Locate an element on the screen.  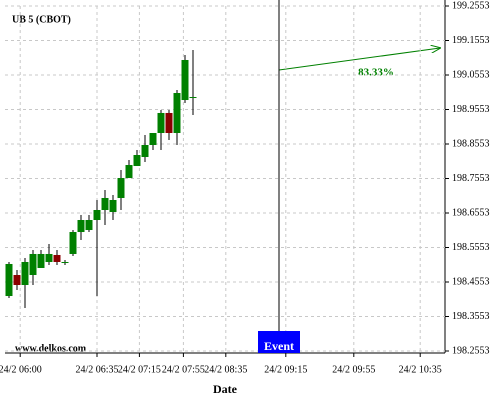
y-tick-label: 198.9553 is located at coordinates (471, 109).